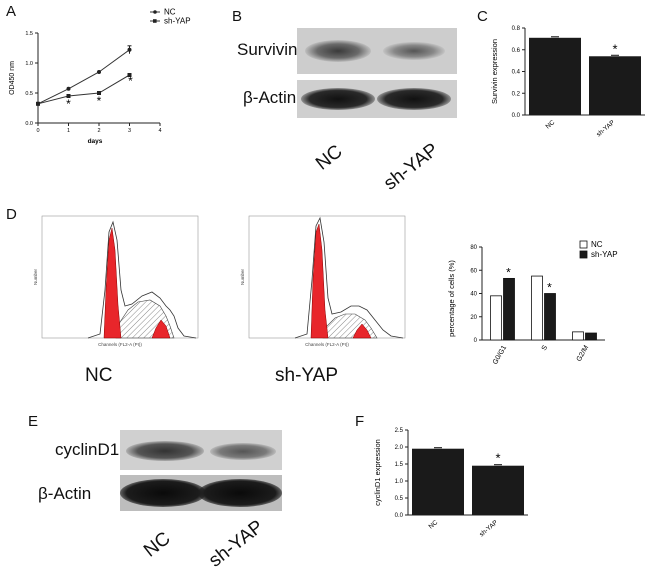 Image resolution: width=663 pixels, height=572 pixels. I want to click on y-tick-label: 20, so click(473, 318).